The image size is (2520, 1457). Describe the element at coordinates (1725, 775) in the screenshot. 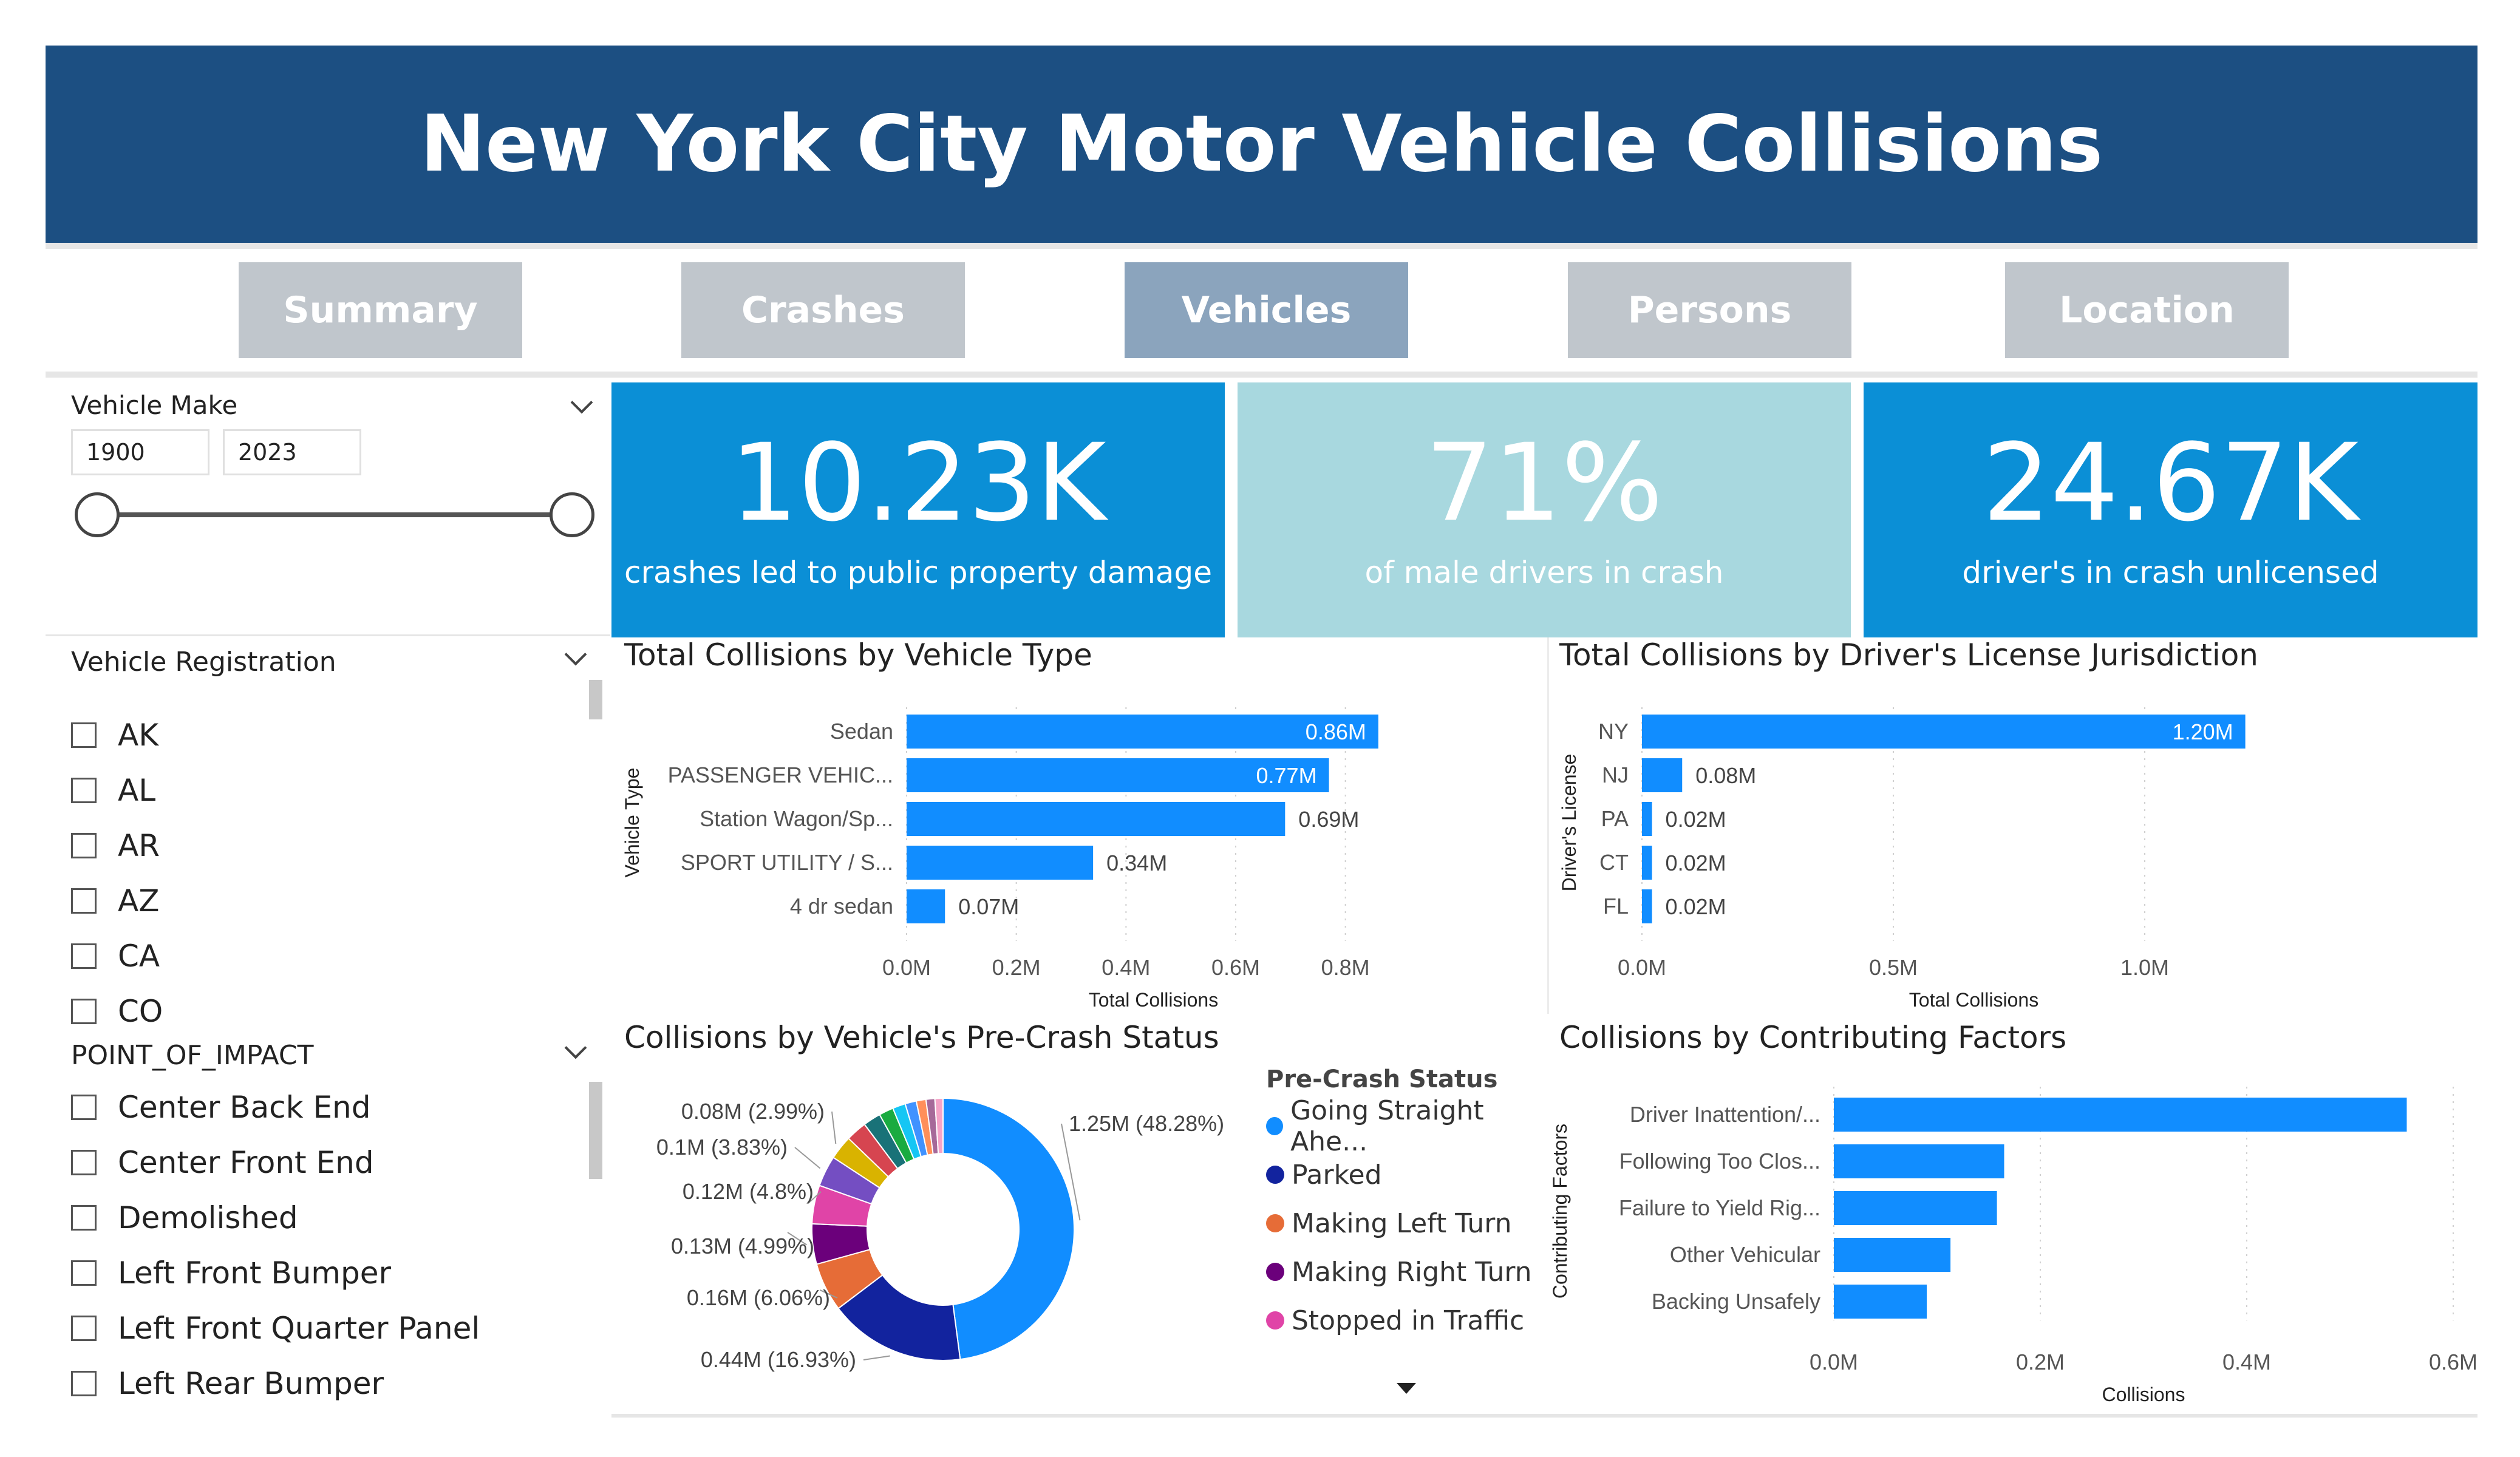

I see `data-label: 0.08M` at that location.